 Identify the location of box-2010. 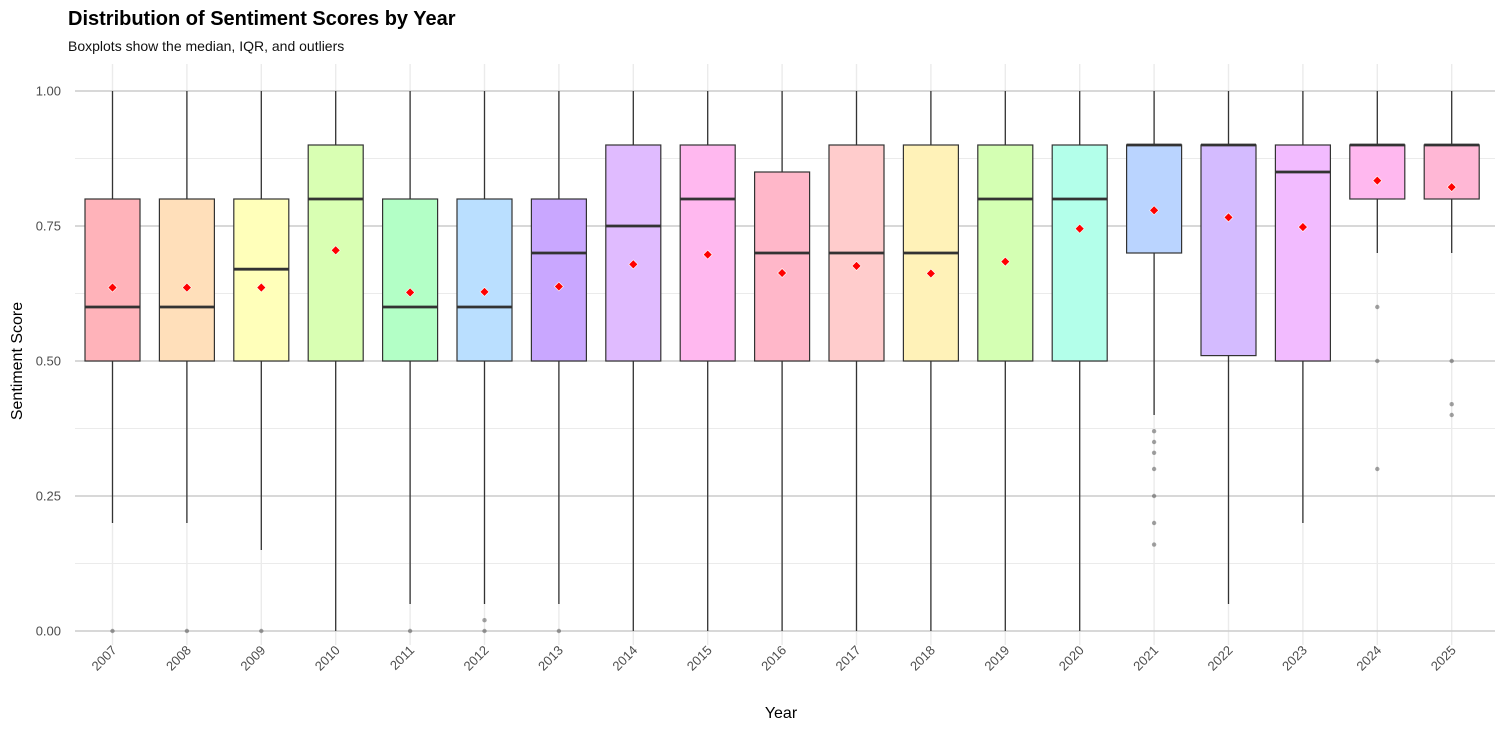
(335, 361).